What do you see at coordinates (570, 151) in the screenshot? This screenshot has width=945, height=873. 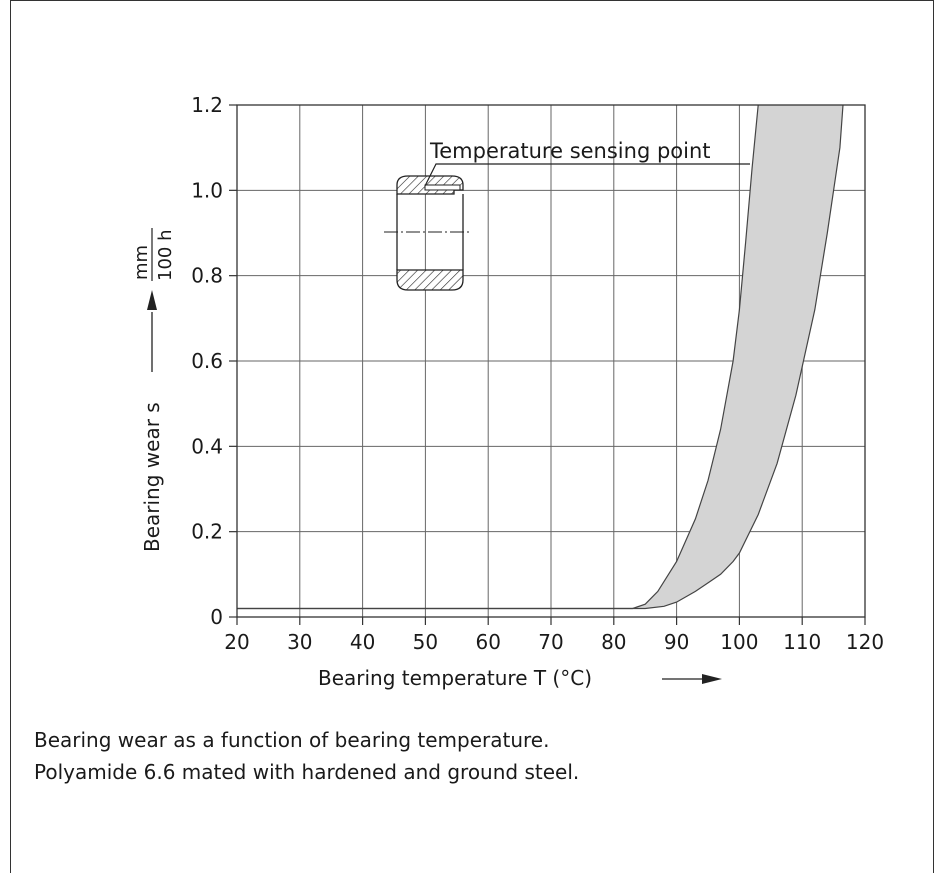 I see `annotation-temperature-sensing-point: Temperature sensing point` at bounding box center [570, 151].